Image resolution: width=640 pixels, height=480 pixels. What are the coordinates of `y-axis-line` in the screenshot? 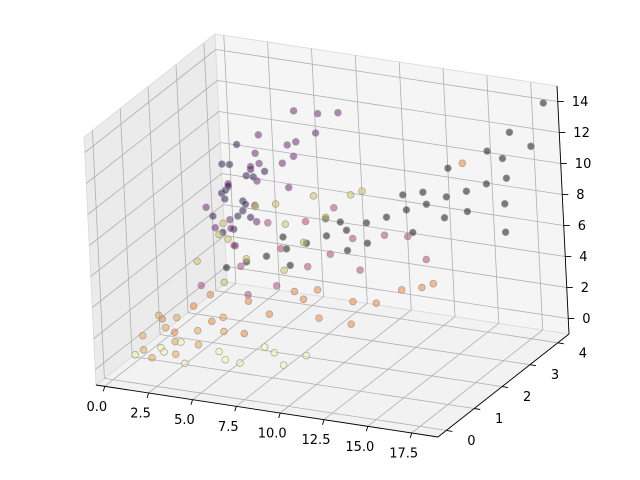 It's located at (503, 385).